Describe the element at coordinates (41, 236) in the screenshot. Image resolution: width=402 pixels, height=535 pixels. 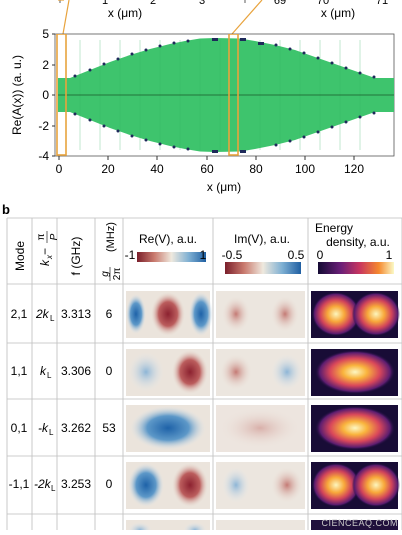
I see `header-pi: π` at that location.